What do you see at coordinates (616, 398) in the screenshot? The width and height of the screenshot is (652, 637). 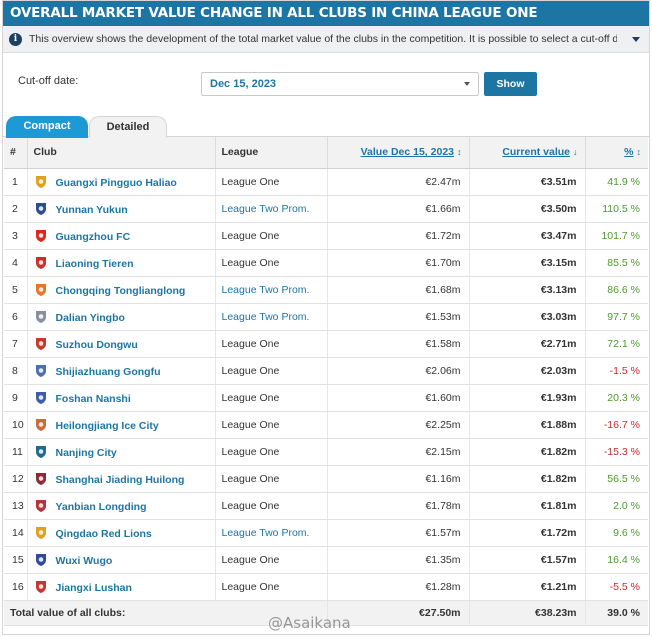 I see `pct-cell: 20.3 %` at bounding box center [616, 398].